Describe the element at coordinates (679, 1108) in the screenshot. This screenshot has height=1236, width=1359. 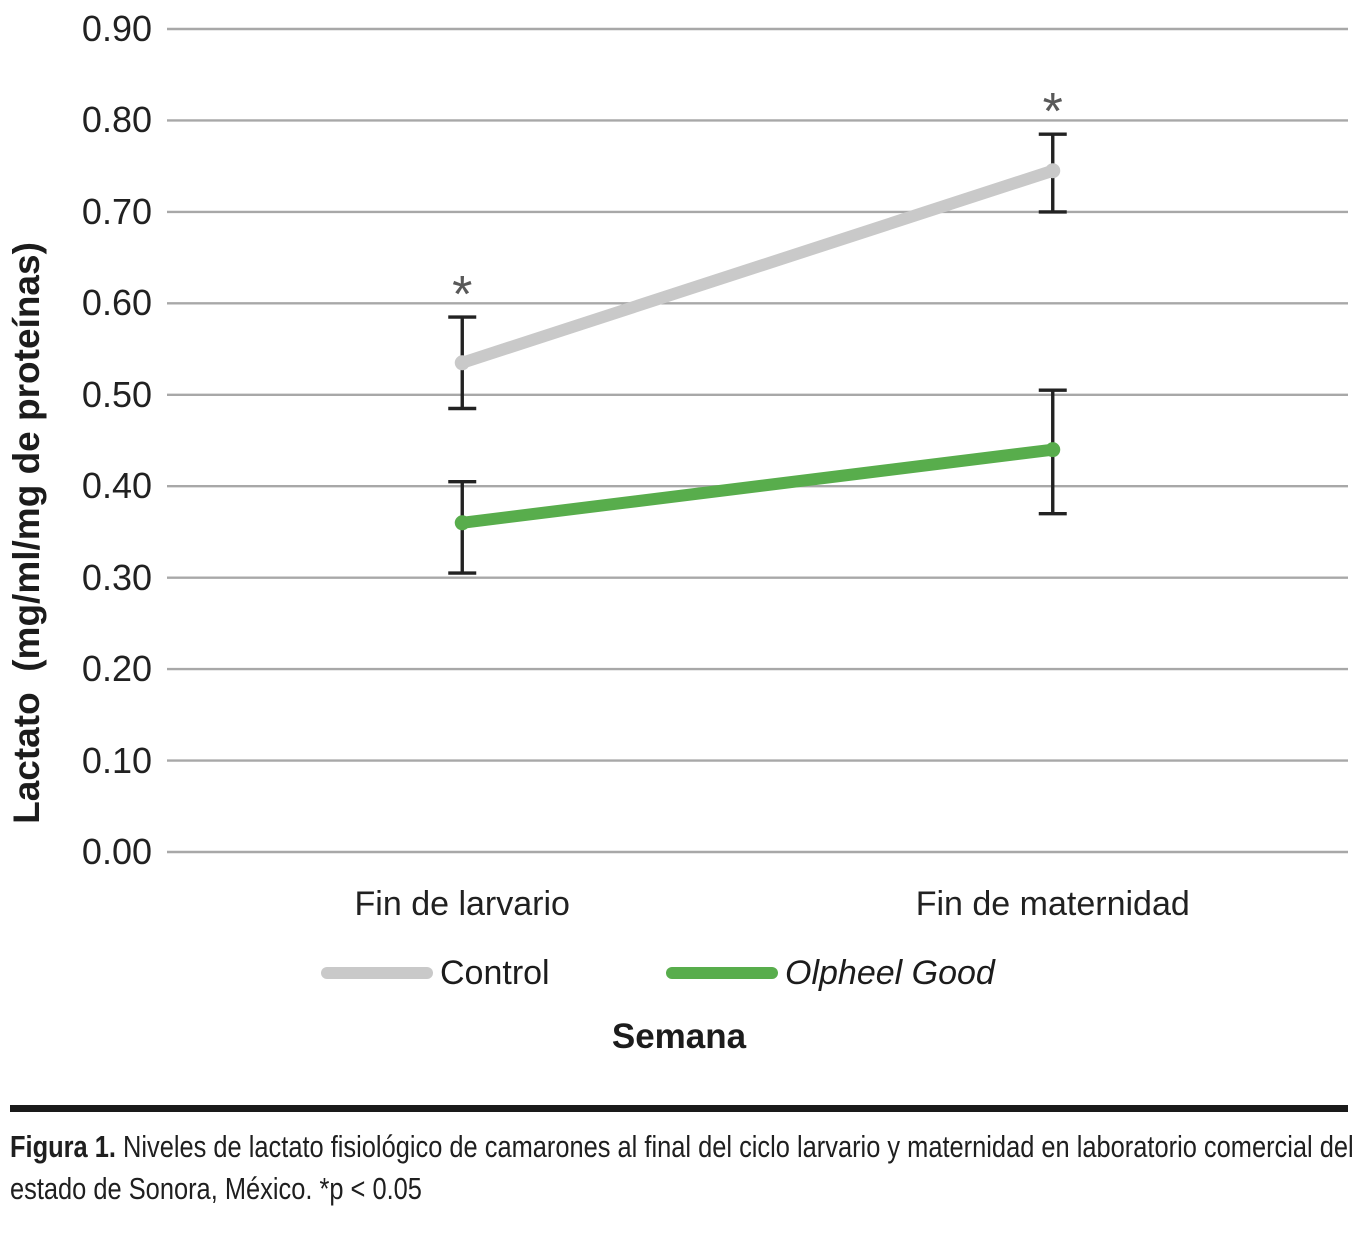
I see `caption-divider` at that location.